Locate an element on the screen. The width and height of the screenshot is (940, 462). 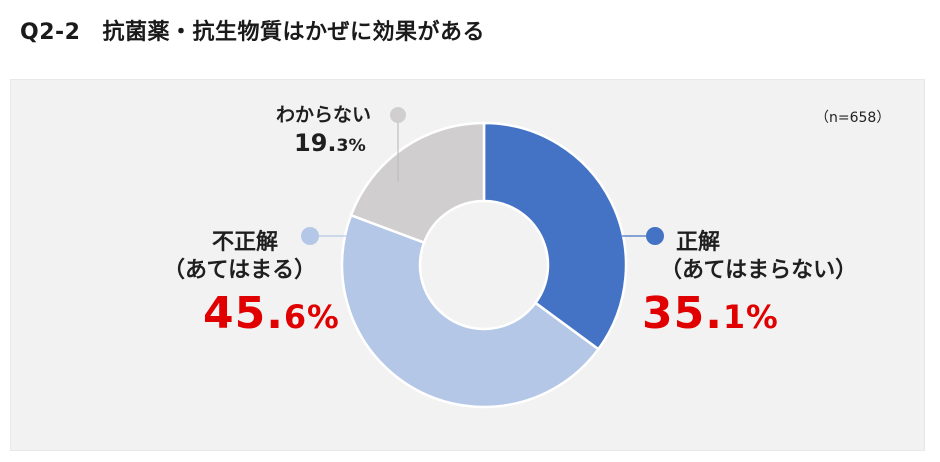
label-correct-sub: （あてはまらない） is located at coordinates (759, 270).